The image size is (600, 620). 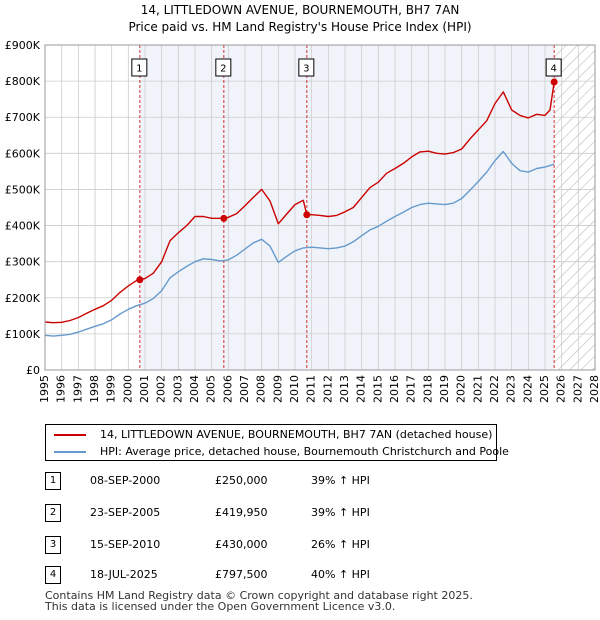 I want to click on x-tick-label: 2006, so click(x=227, y=389).